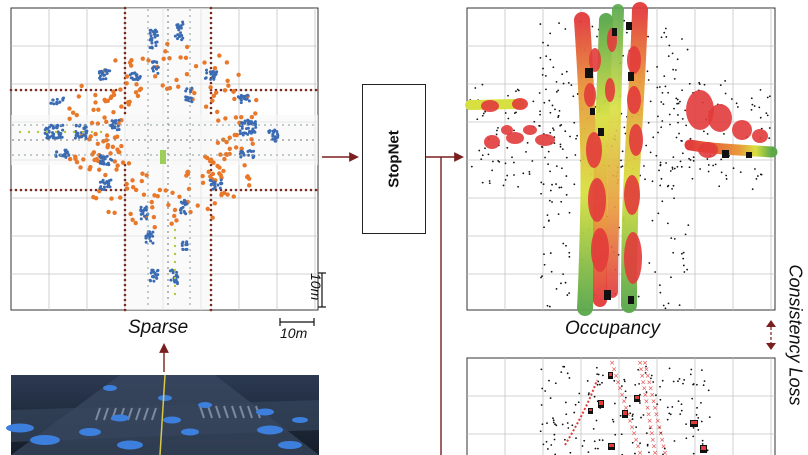 The width and height of the screenshot is (808, 455). Describe the element at coordinates (795, 335) in the screenshot. I see `consistency-loss-label: Consistency Loss` at that location.